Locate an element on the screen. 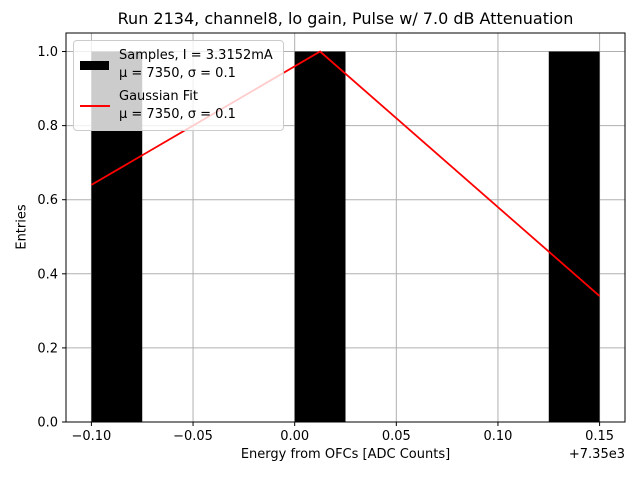 The width and height of the screenshot is (640, 480). gaussian-line-swatch is located at coordinates (95, 106).